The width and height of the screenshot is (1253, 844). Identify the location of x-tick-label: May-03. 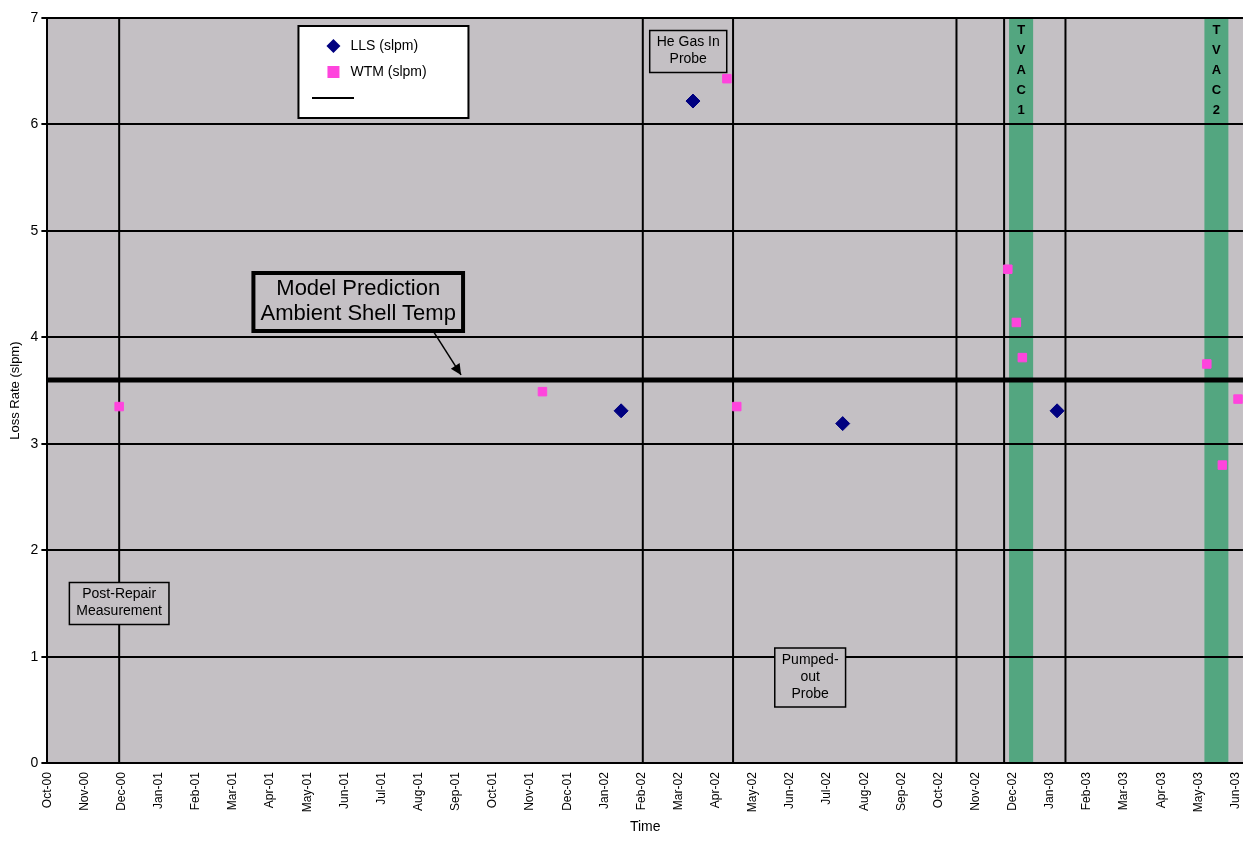
(1197, 792).